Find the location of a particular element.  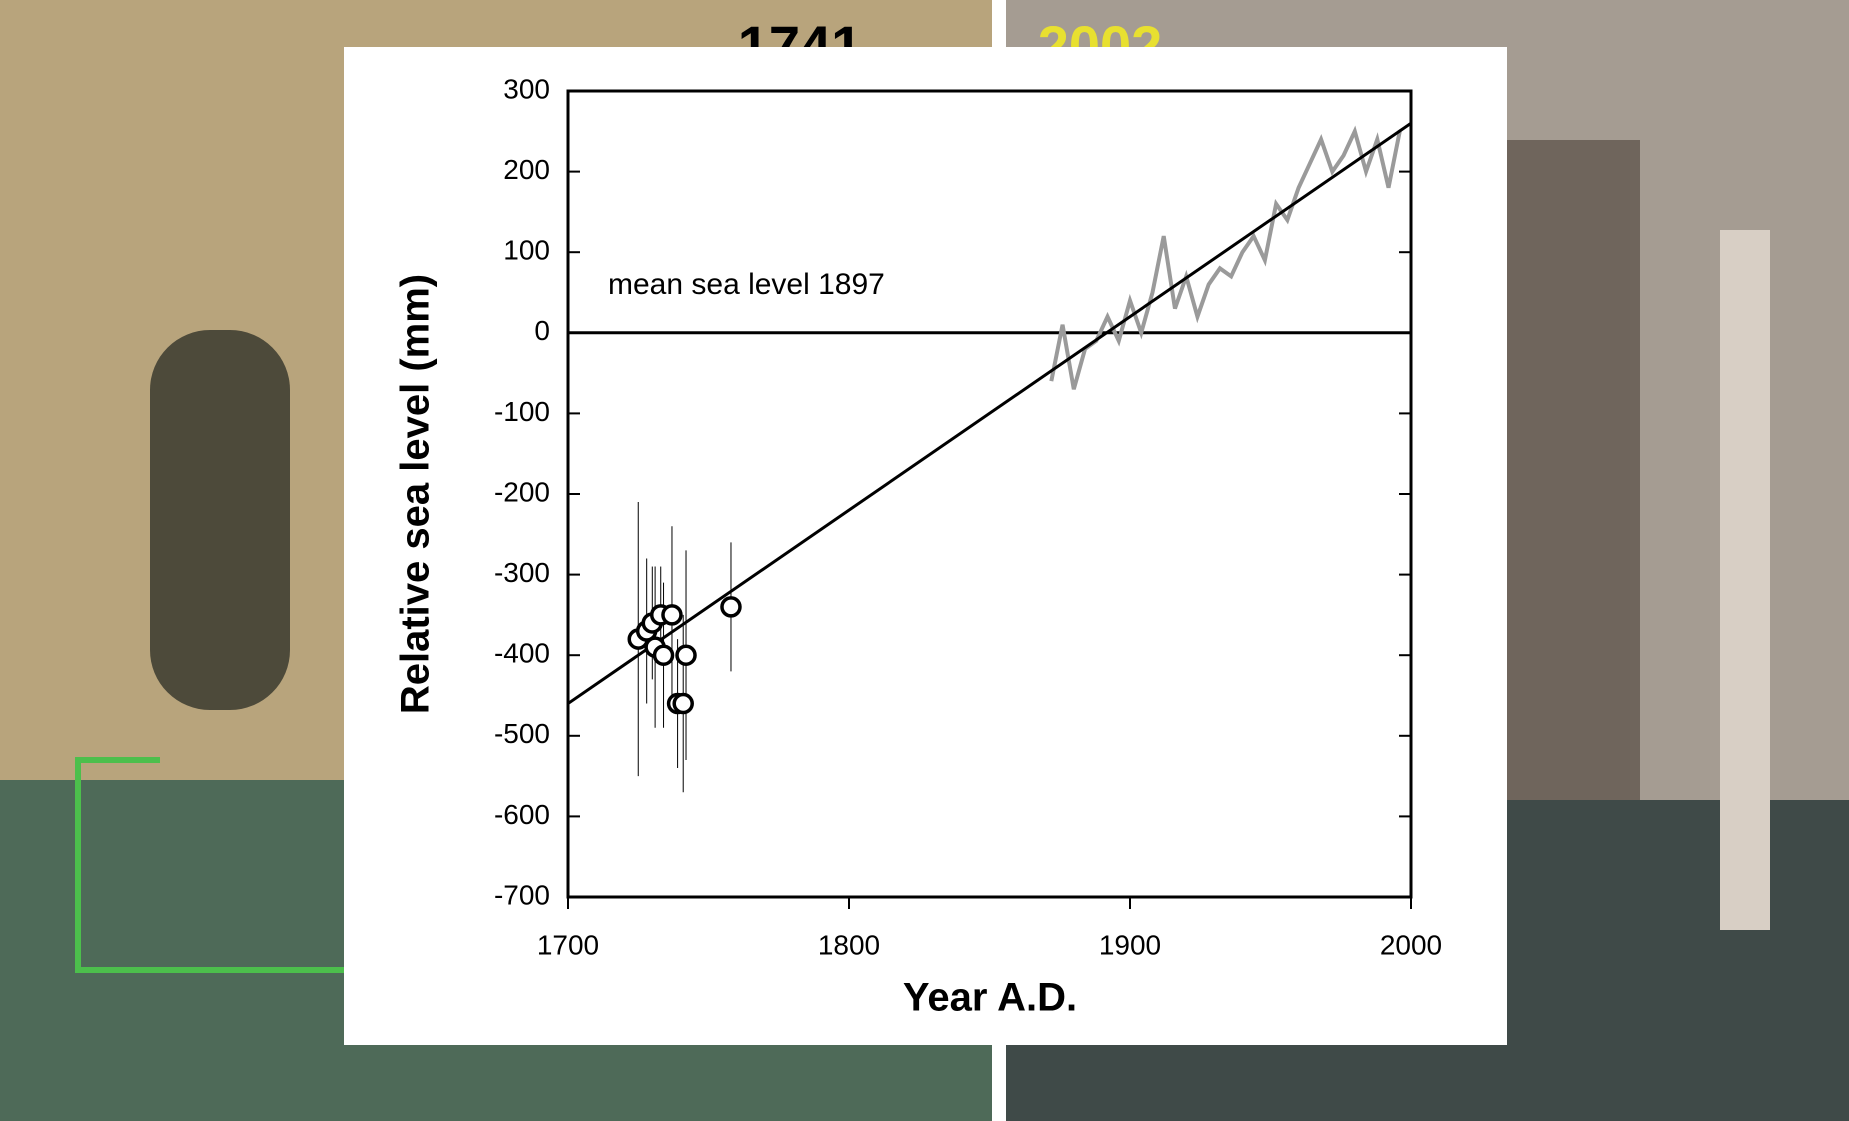

tide-gauge-line is located at coordinates (1225, 257).